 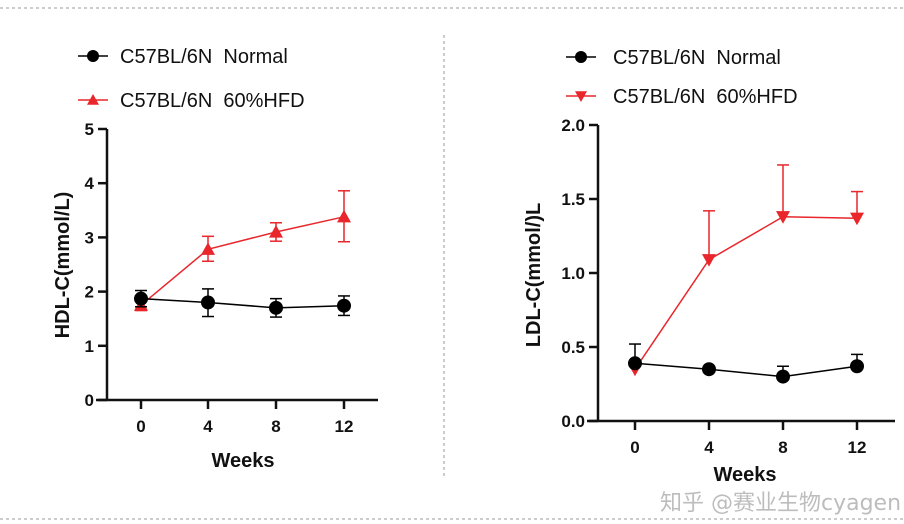 I want to click on y-tick-label: 2, so click(x=89, y=292).